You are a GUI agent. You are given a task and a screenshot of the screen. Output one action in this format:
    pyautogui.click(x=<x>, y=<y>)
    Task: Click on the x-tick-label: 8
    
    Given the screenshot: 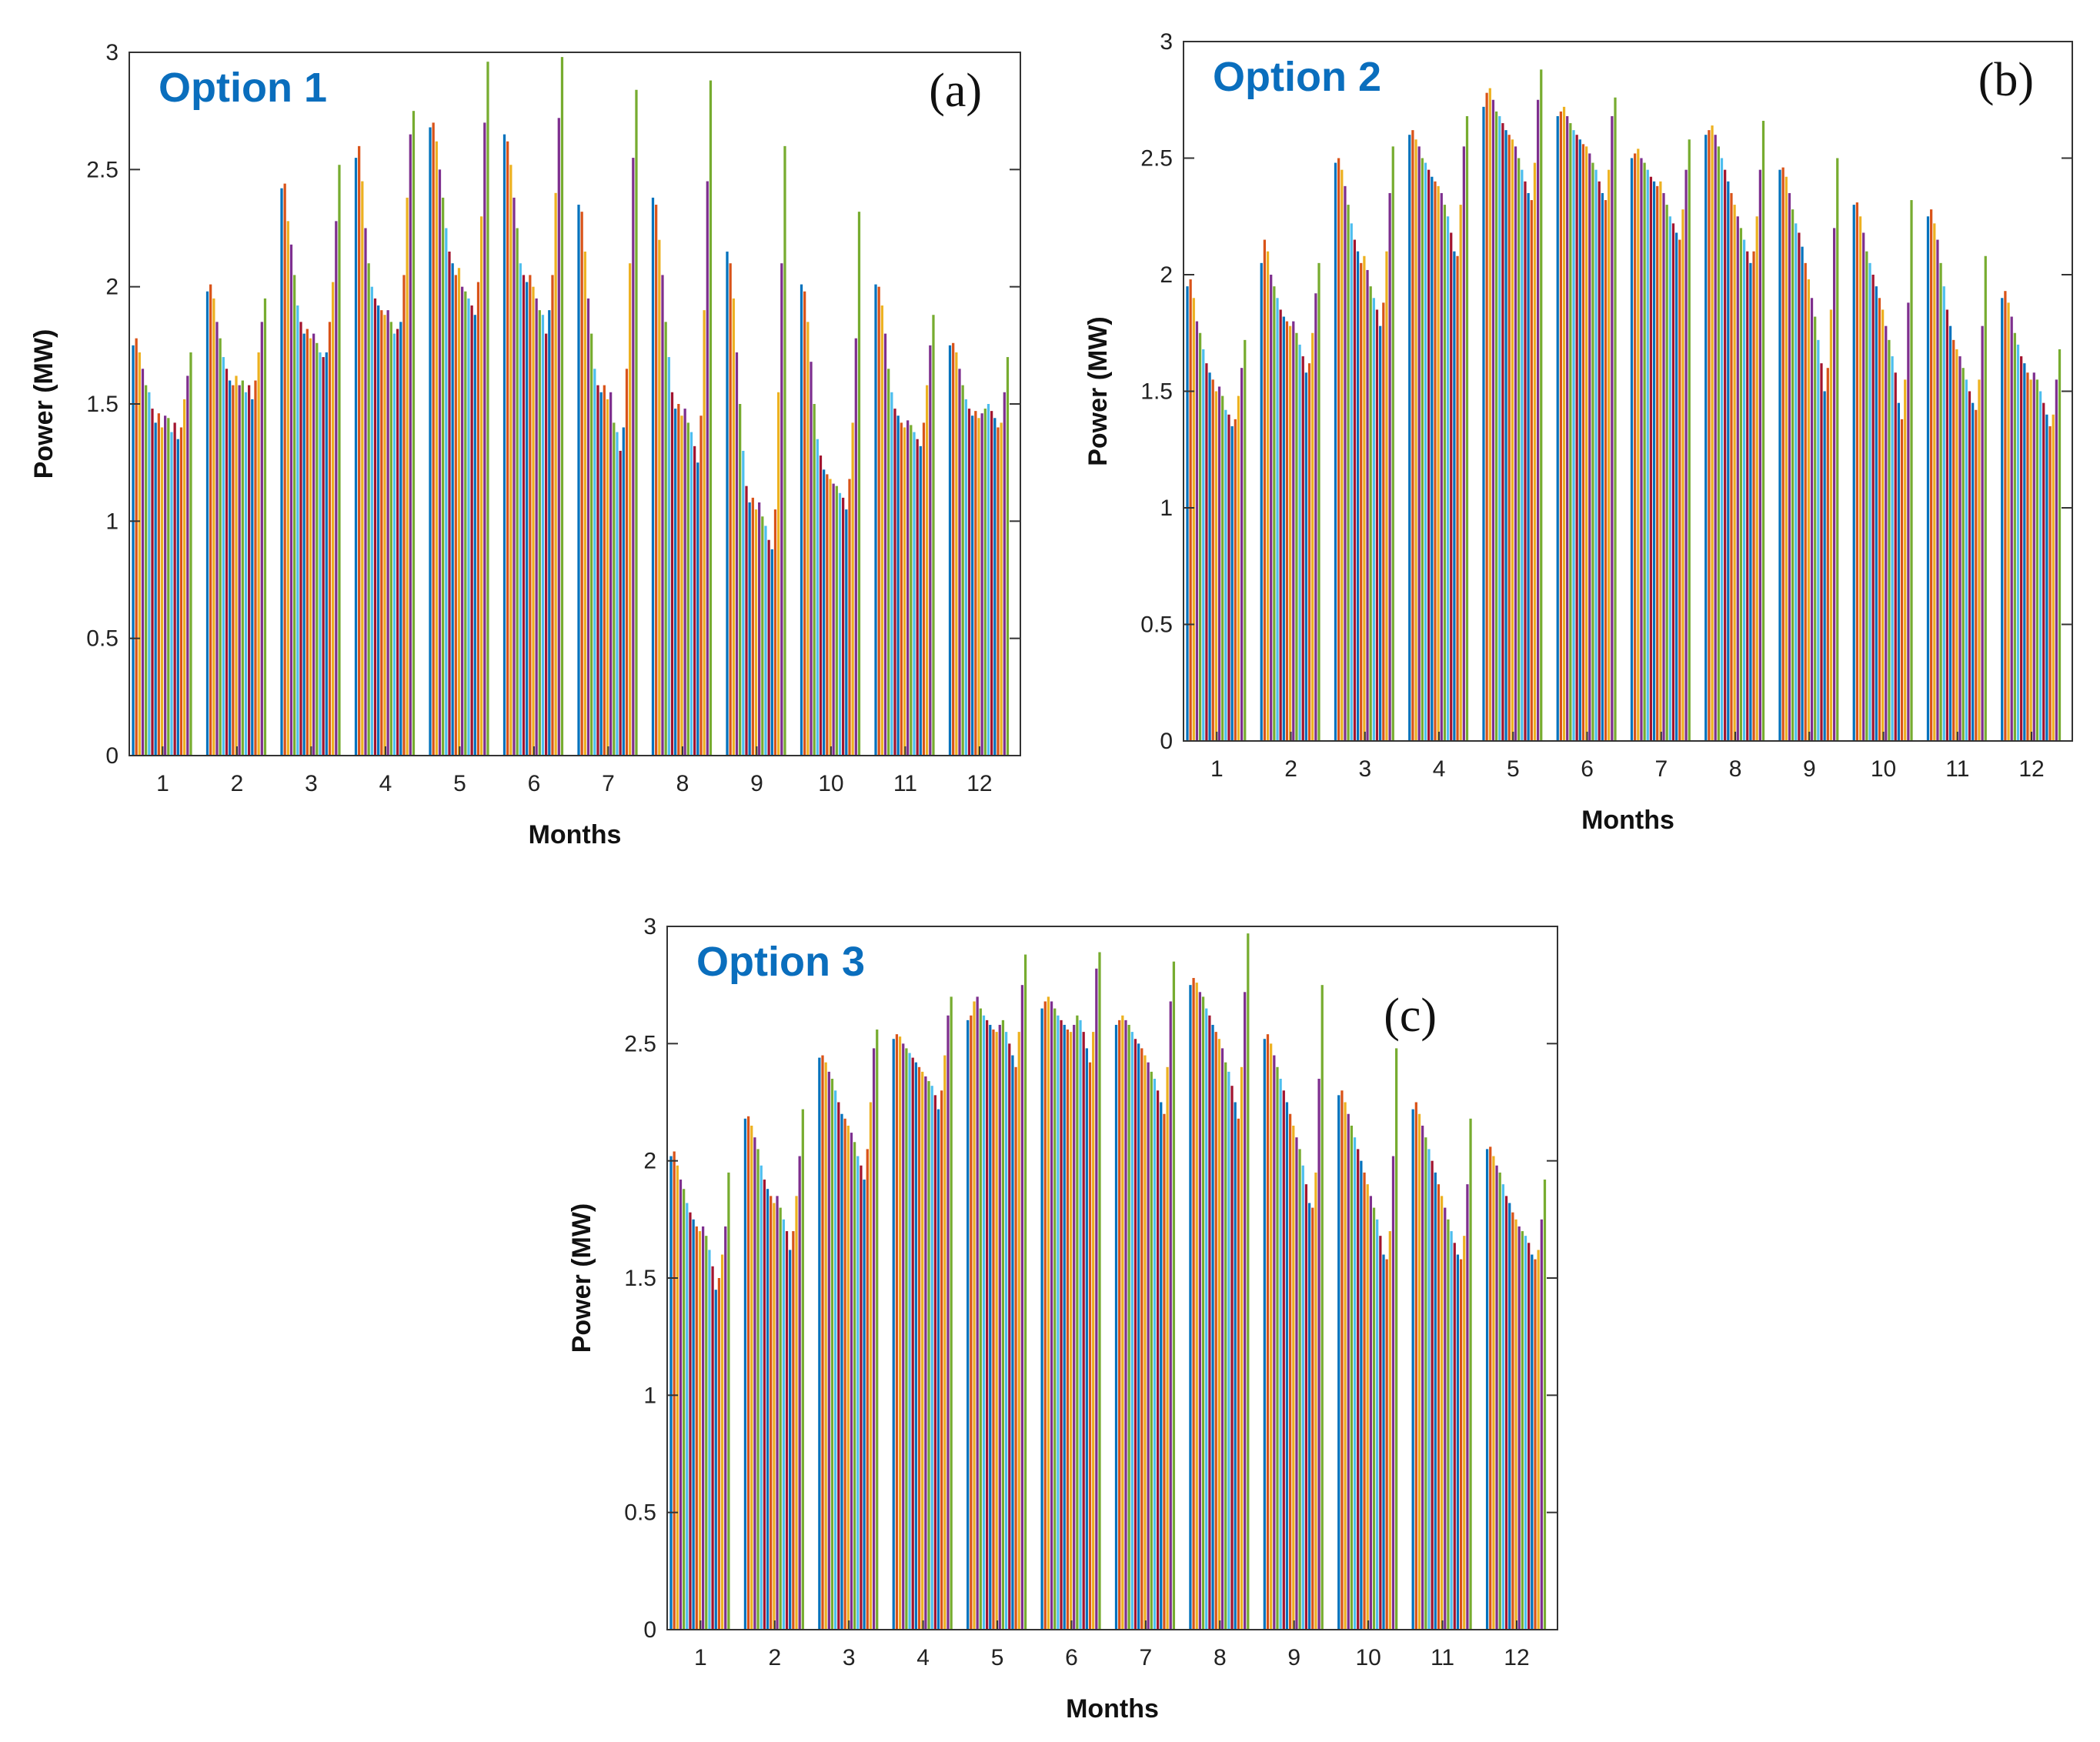 What is the action you would take?
    pyautogui.click(x=682, y=784)
    